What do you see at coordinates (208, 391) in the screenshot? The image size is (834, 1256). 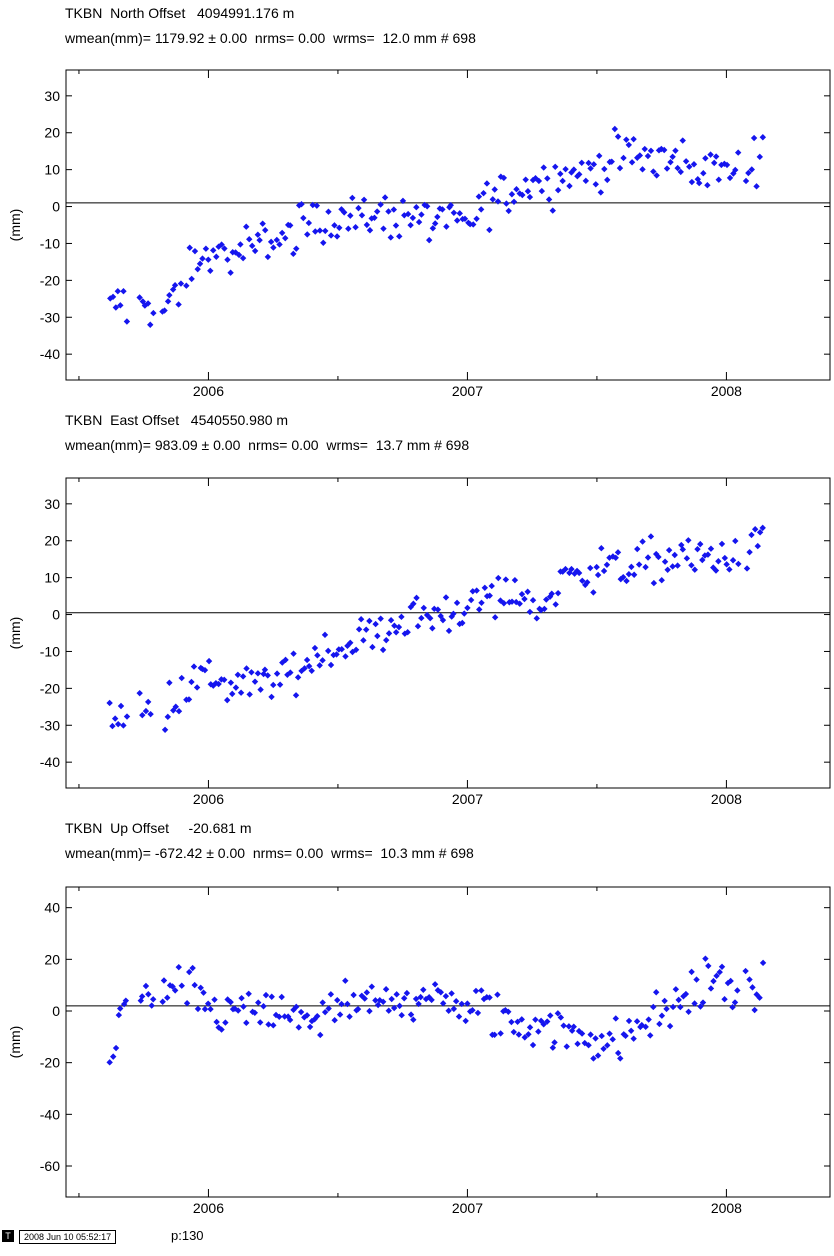 I see `north-x-tick-label: 2006` at bounding box center [208, 391].